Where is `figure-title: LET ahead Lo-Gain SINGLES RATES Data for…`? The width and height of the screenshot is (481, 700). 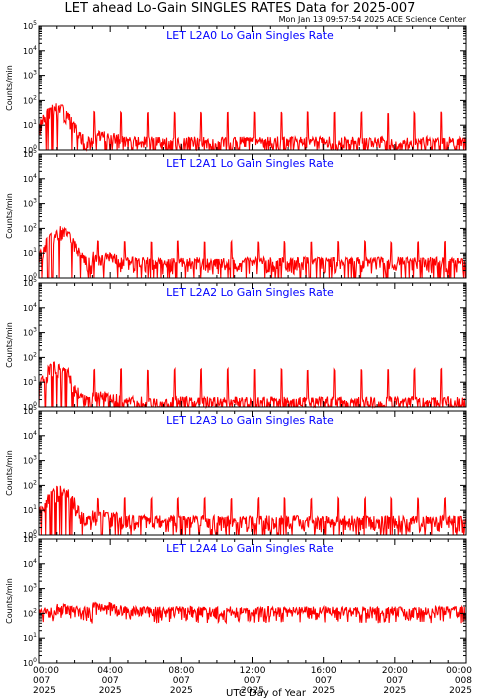 figure-title: LET ahead Lo-Gain SINGLES RATES Data for… is located at coordinates (240, 8).